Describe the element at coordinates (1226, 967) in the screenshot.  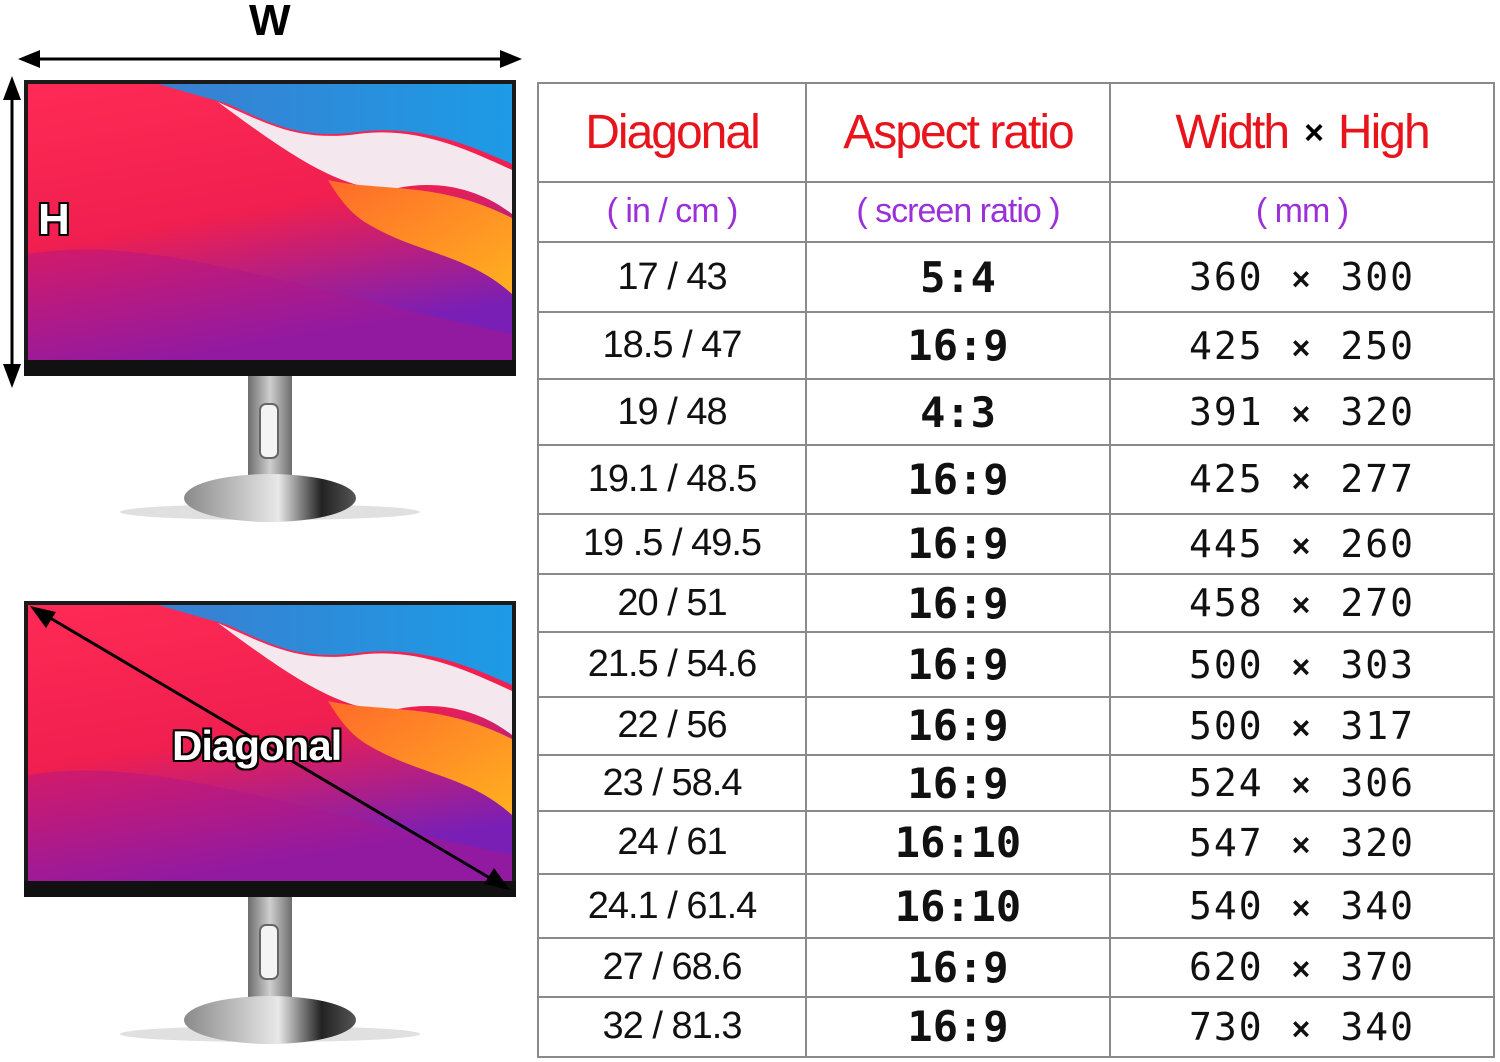
I see `cell-width: 620` at that location.